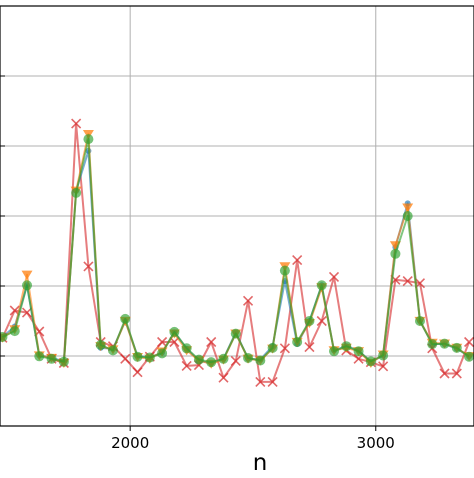 The width and height of the screenshot is (474, 478). Describe the element at coordinates (260, 462) in the screenshot. I see `x-axis-label: n` at that location.